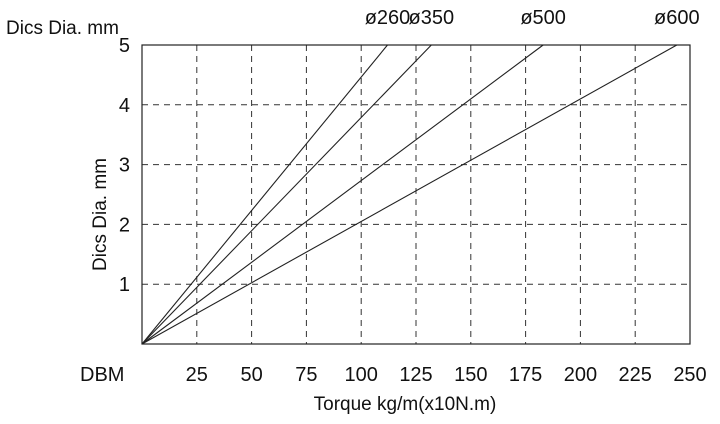 Image resolution: width=720 pixels, height=424 pixels. Describe the element at coordinates (197, 375) in the screenshot. I see `x-tick-label: 25` at that location.